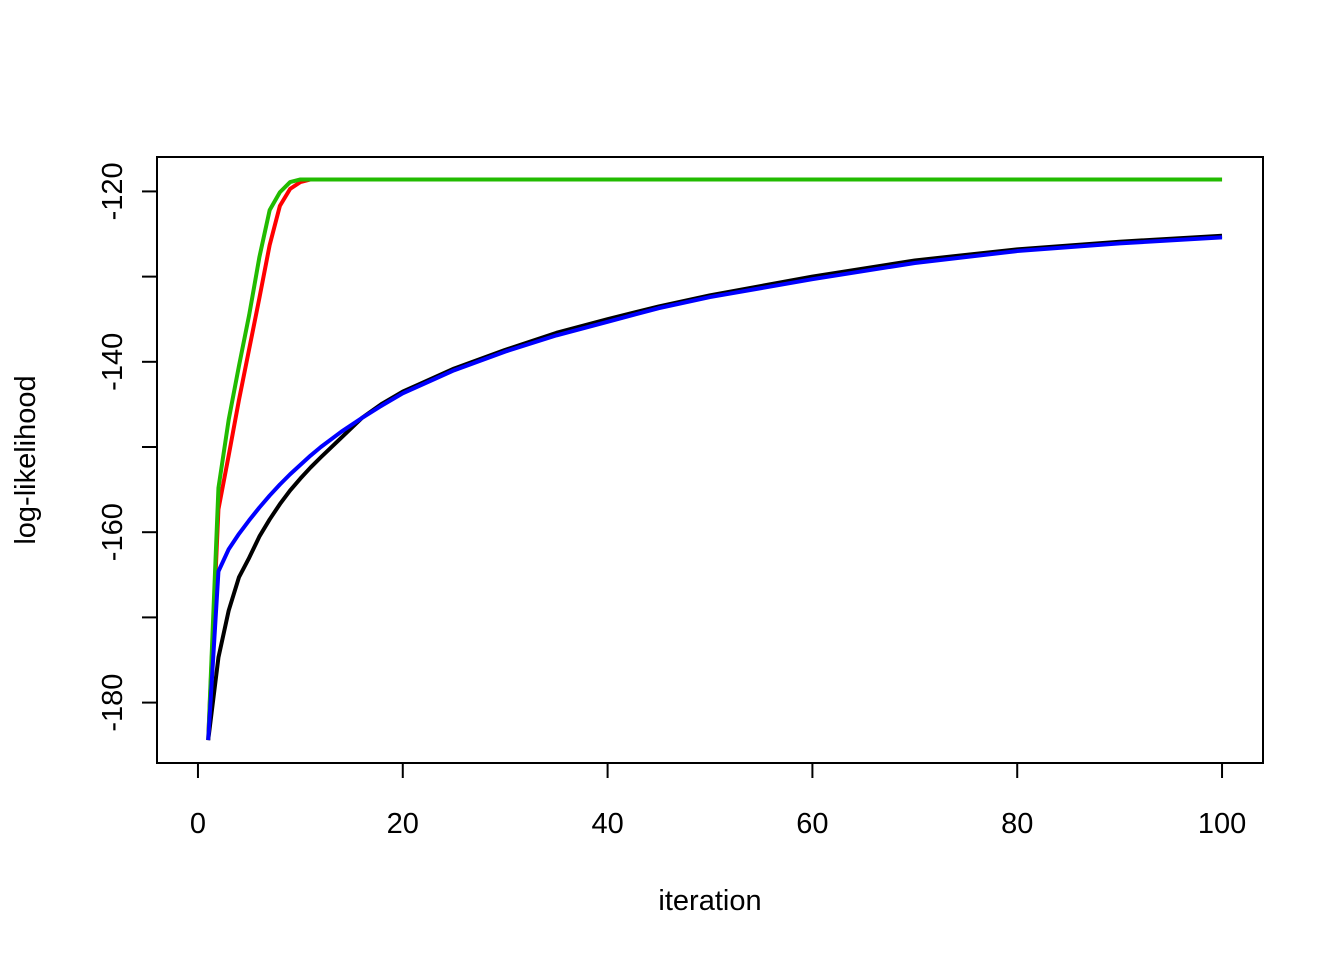 The height and width of the screenshot is (960, 1344). Describe the element at coordinates (403, 824) in the screenshot. I see `x-tick-label: 20` at that location.